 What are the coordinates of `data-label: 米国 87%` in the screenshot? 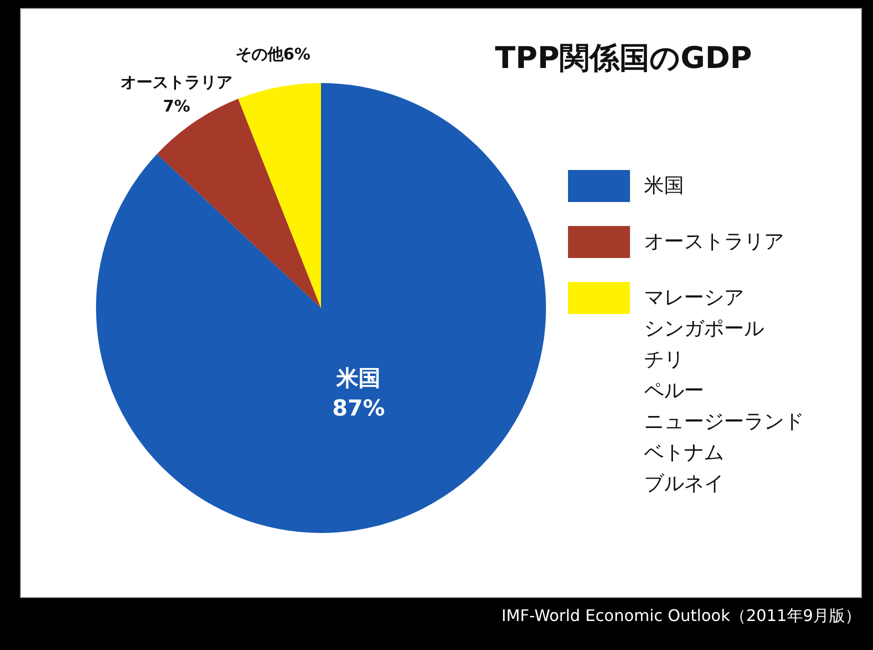 It's located at (358, 394).